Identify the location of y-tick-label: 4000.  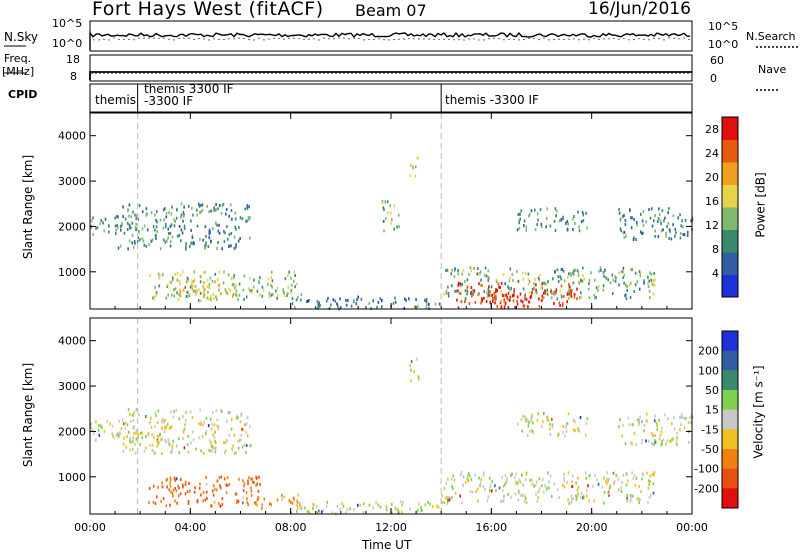
(72, 136).